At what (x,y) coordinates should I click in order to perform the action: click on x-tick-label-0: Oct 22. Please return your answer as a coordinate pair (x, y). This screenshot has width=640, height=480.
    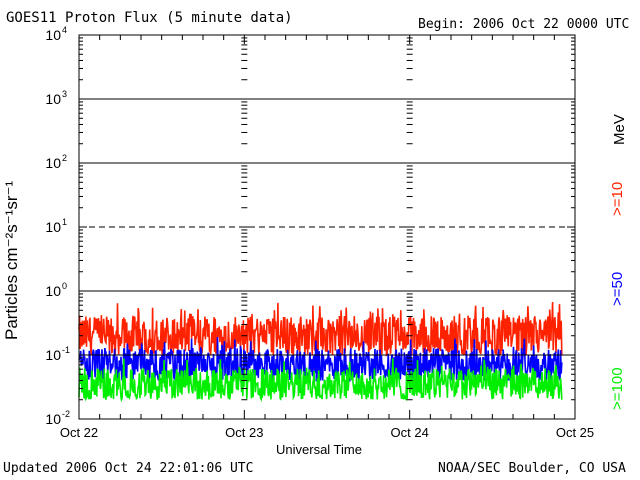
    Looking at the image, I should click on (79, 432).